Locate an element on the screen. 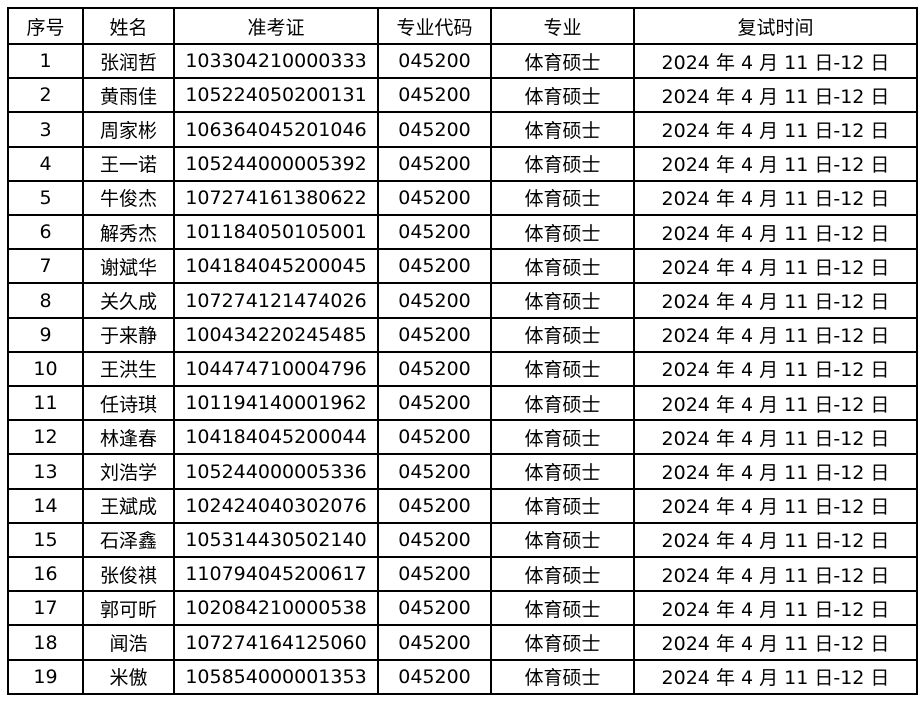 The width and height of the screenshot is (923, 702). cell-name: 石泽鑫 is located at coordinates (128, 540).